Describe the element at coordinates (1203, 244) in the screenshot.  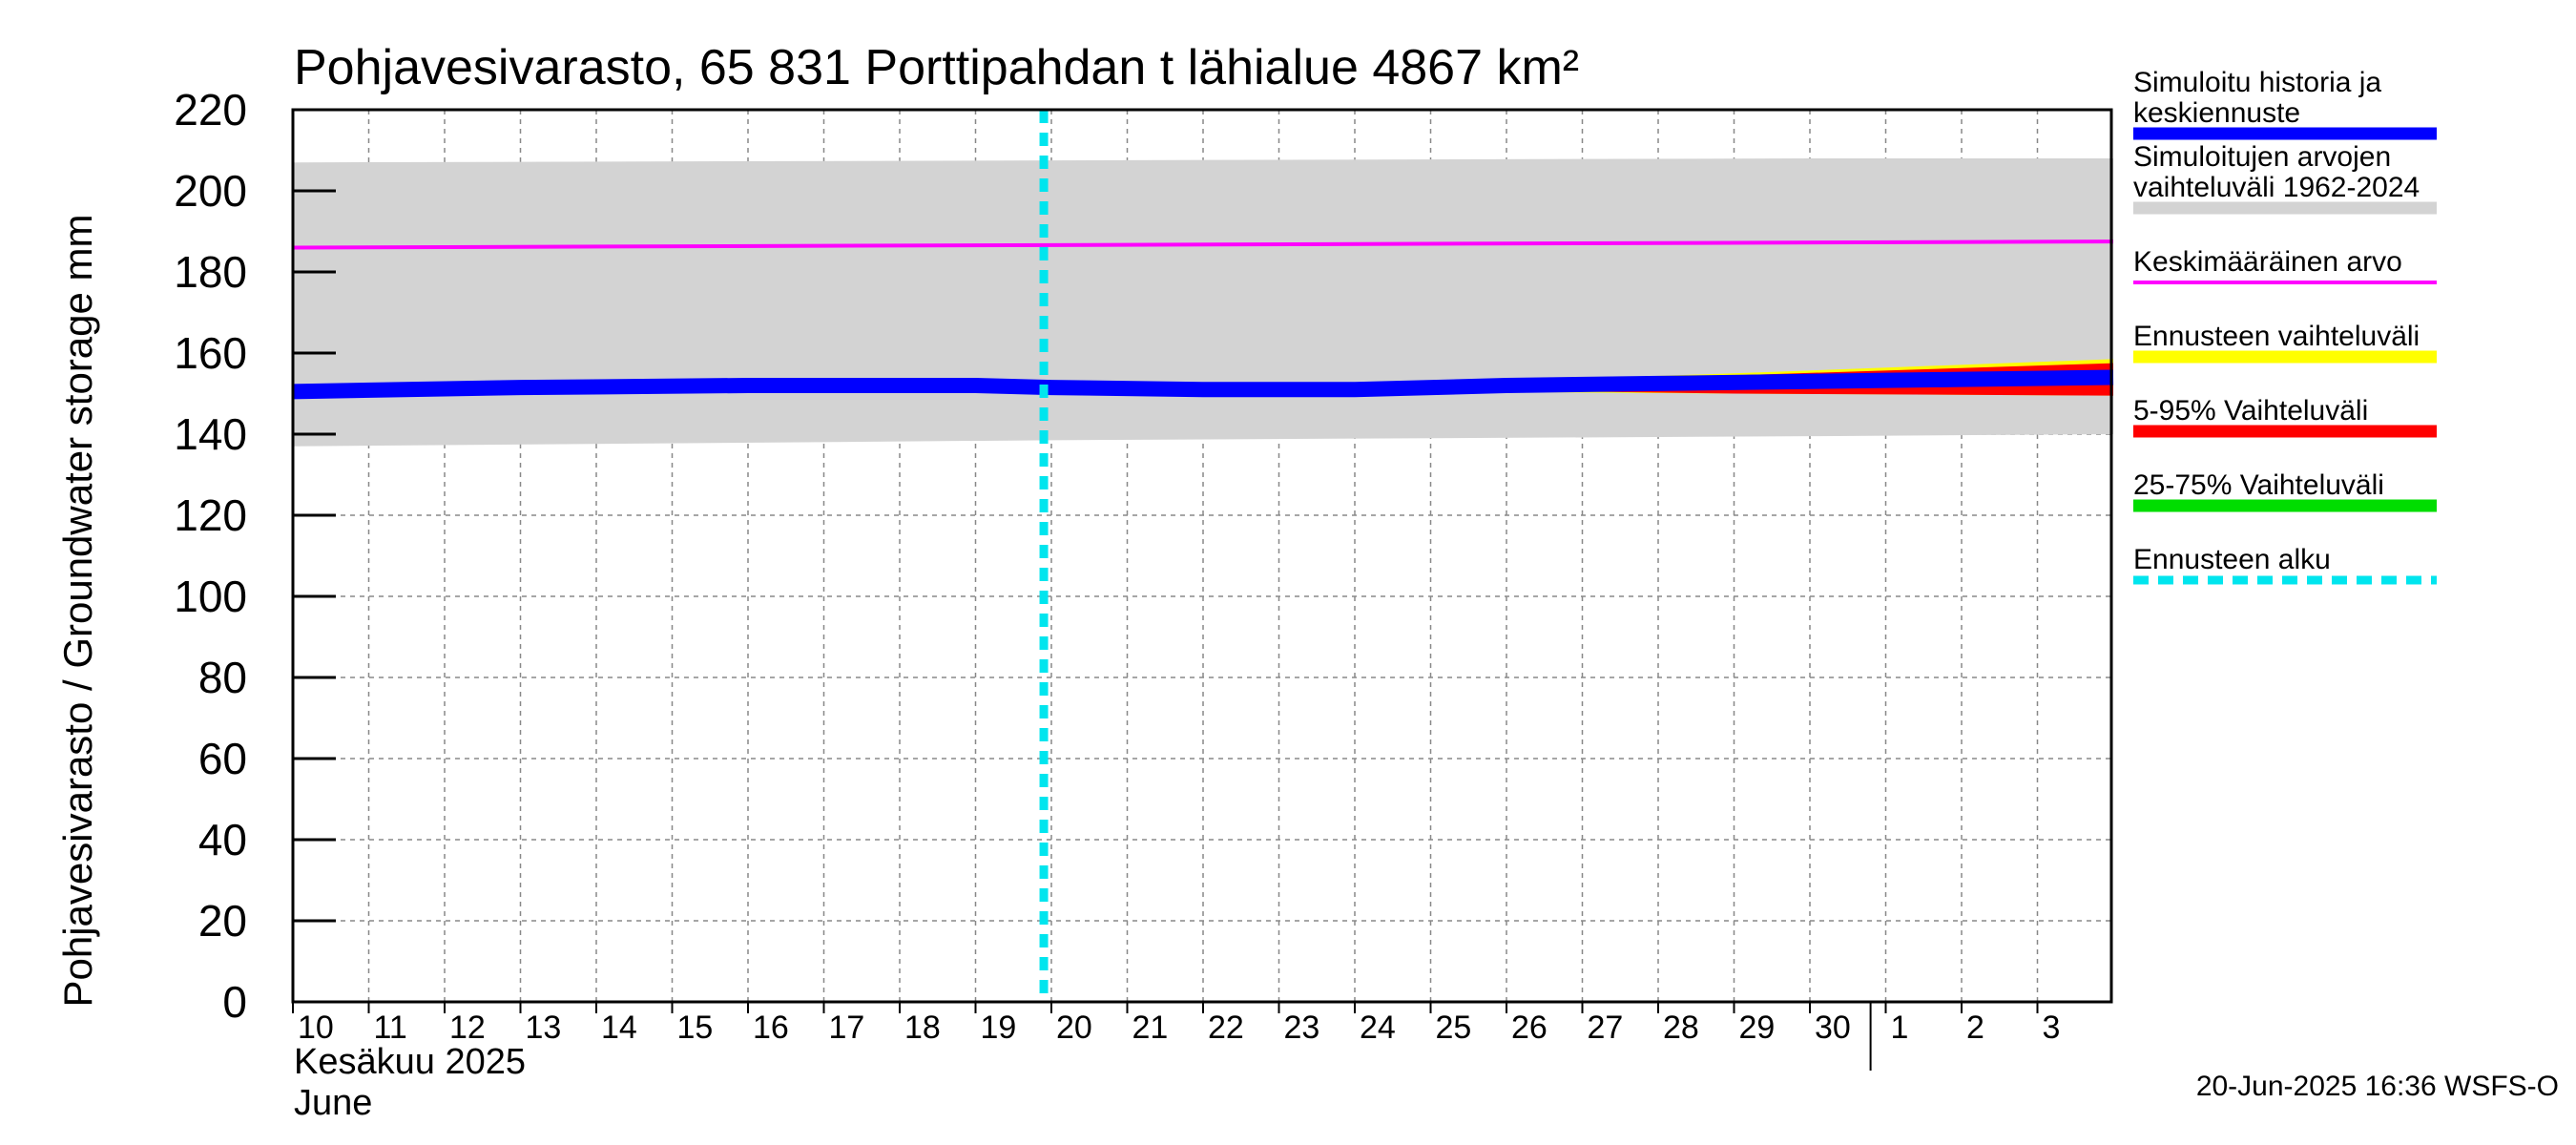
I see `line-keskim-r-inen-arvo` at that location.